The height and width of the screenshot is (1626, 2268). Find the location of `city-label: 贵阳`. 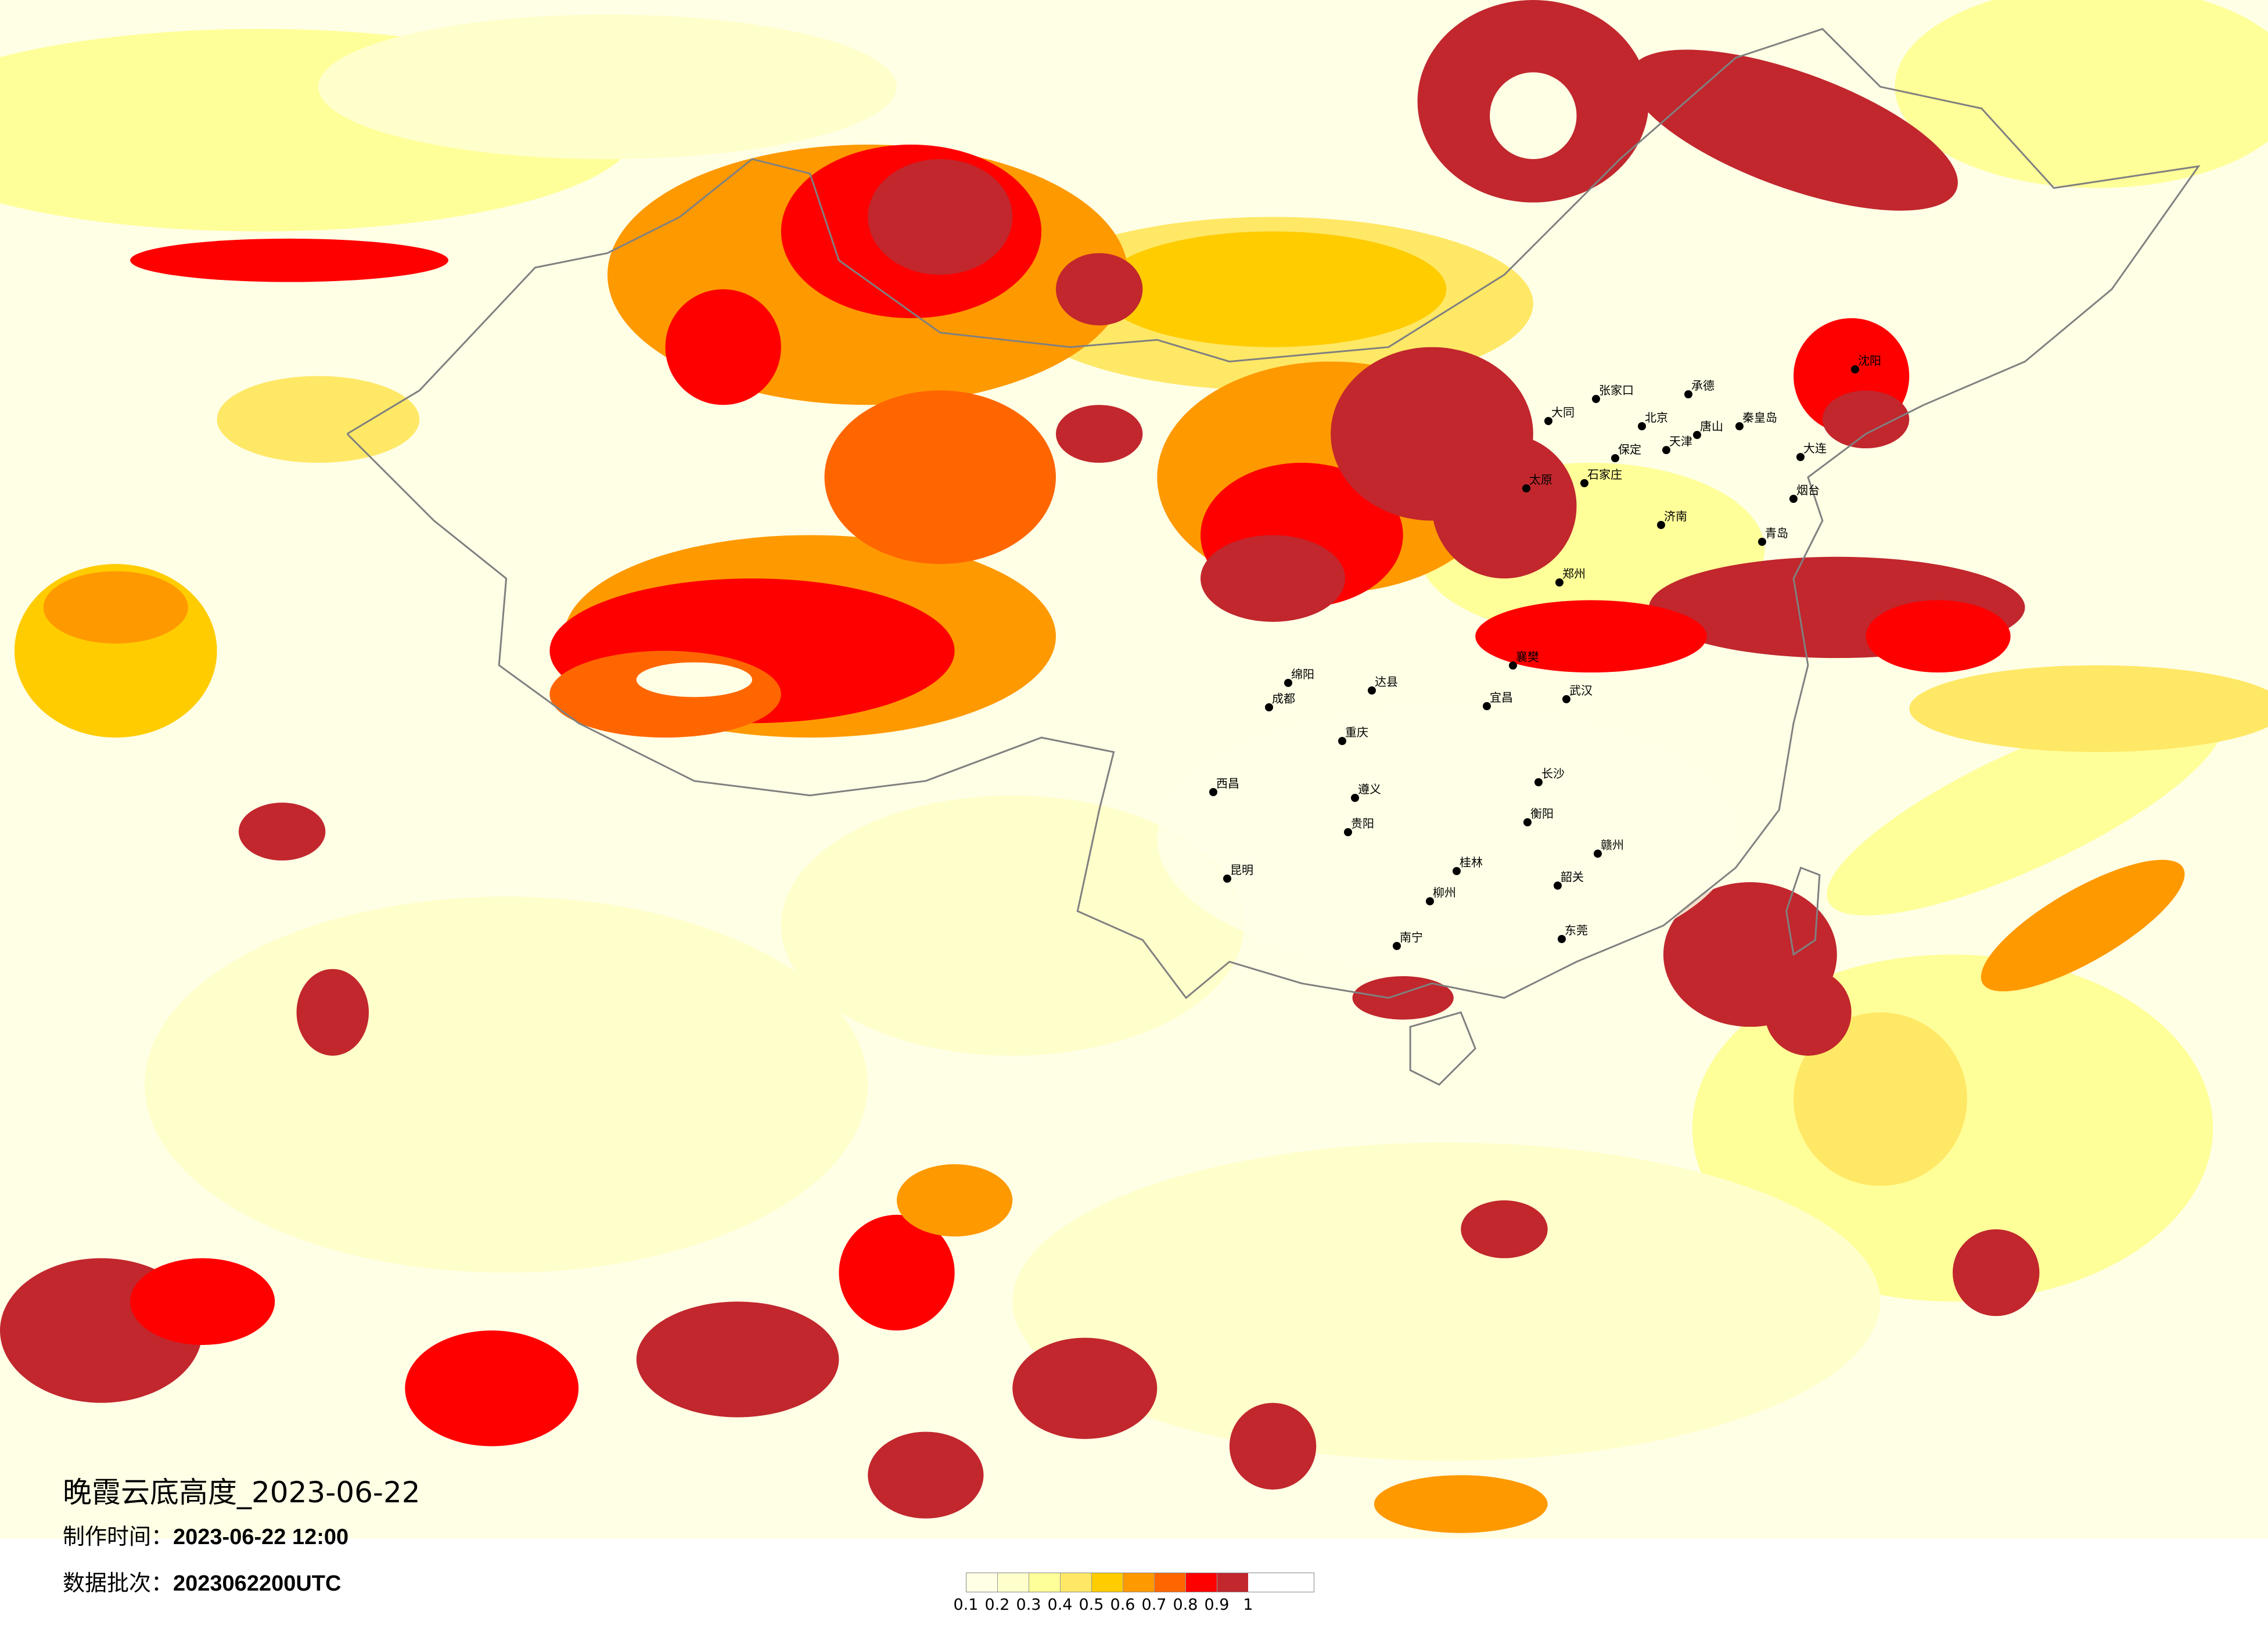

city-label: 贵阳 is located at coordinates (1362, 823).